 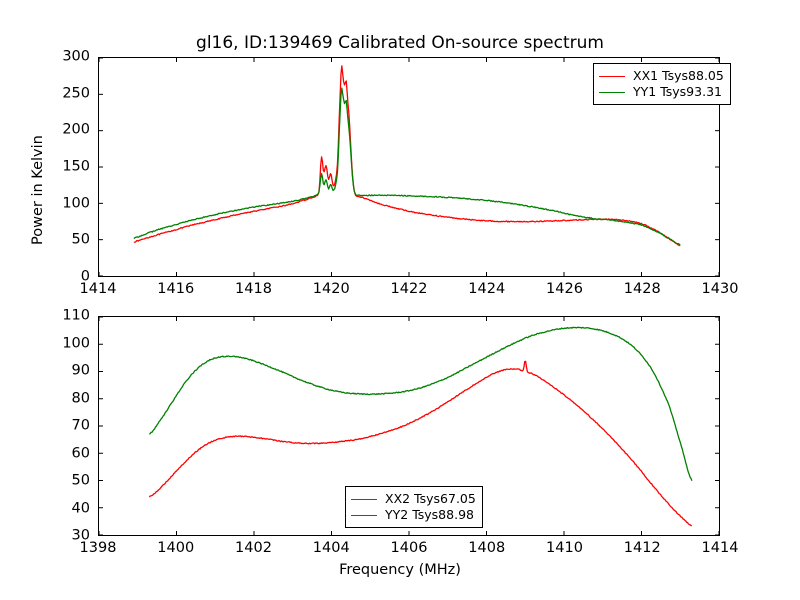 What do you see at coordinates (76, 315) in the screenshot?
I see `y-tick-label: 110` at bounding box center [76, 315].